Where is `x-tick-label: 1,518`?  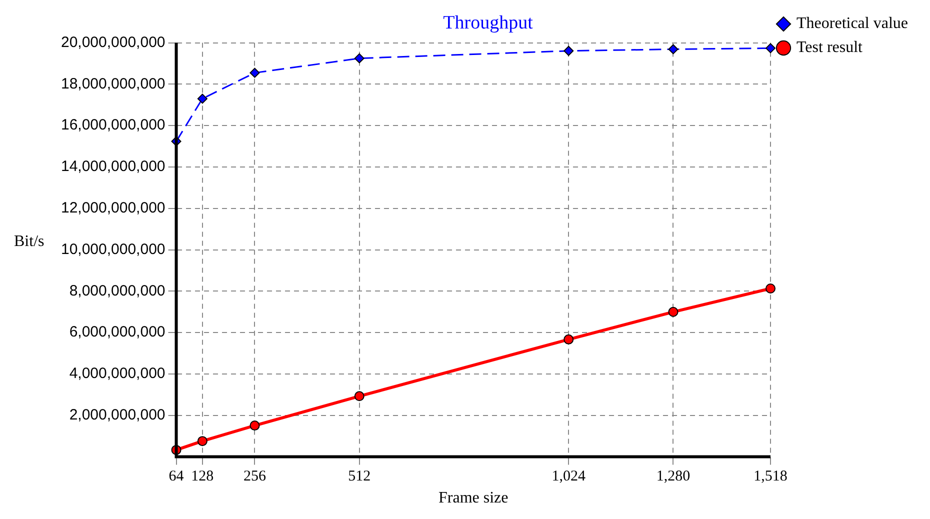 x-tick-label: 1,518 is located at coordinates (771, 476).